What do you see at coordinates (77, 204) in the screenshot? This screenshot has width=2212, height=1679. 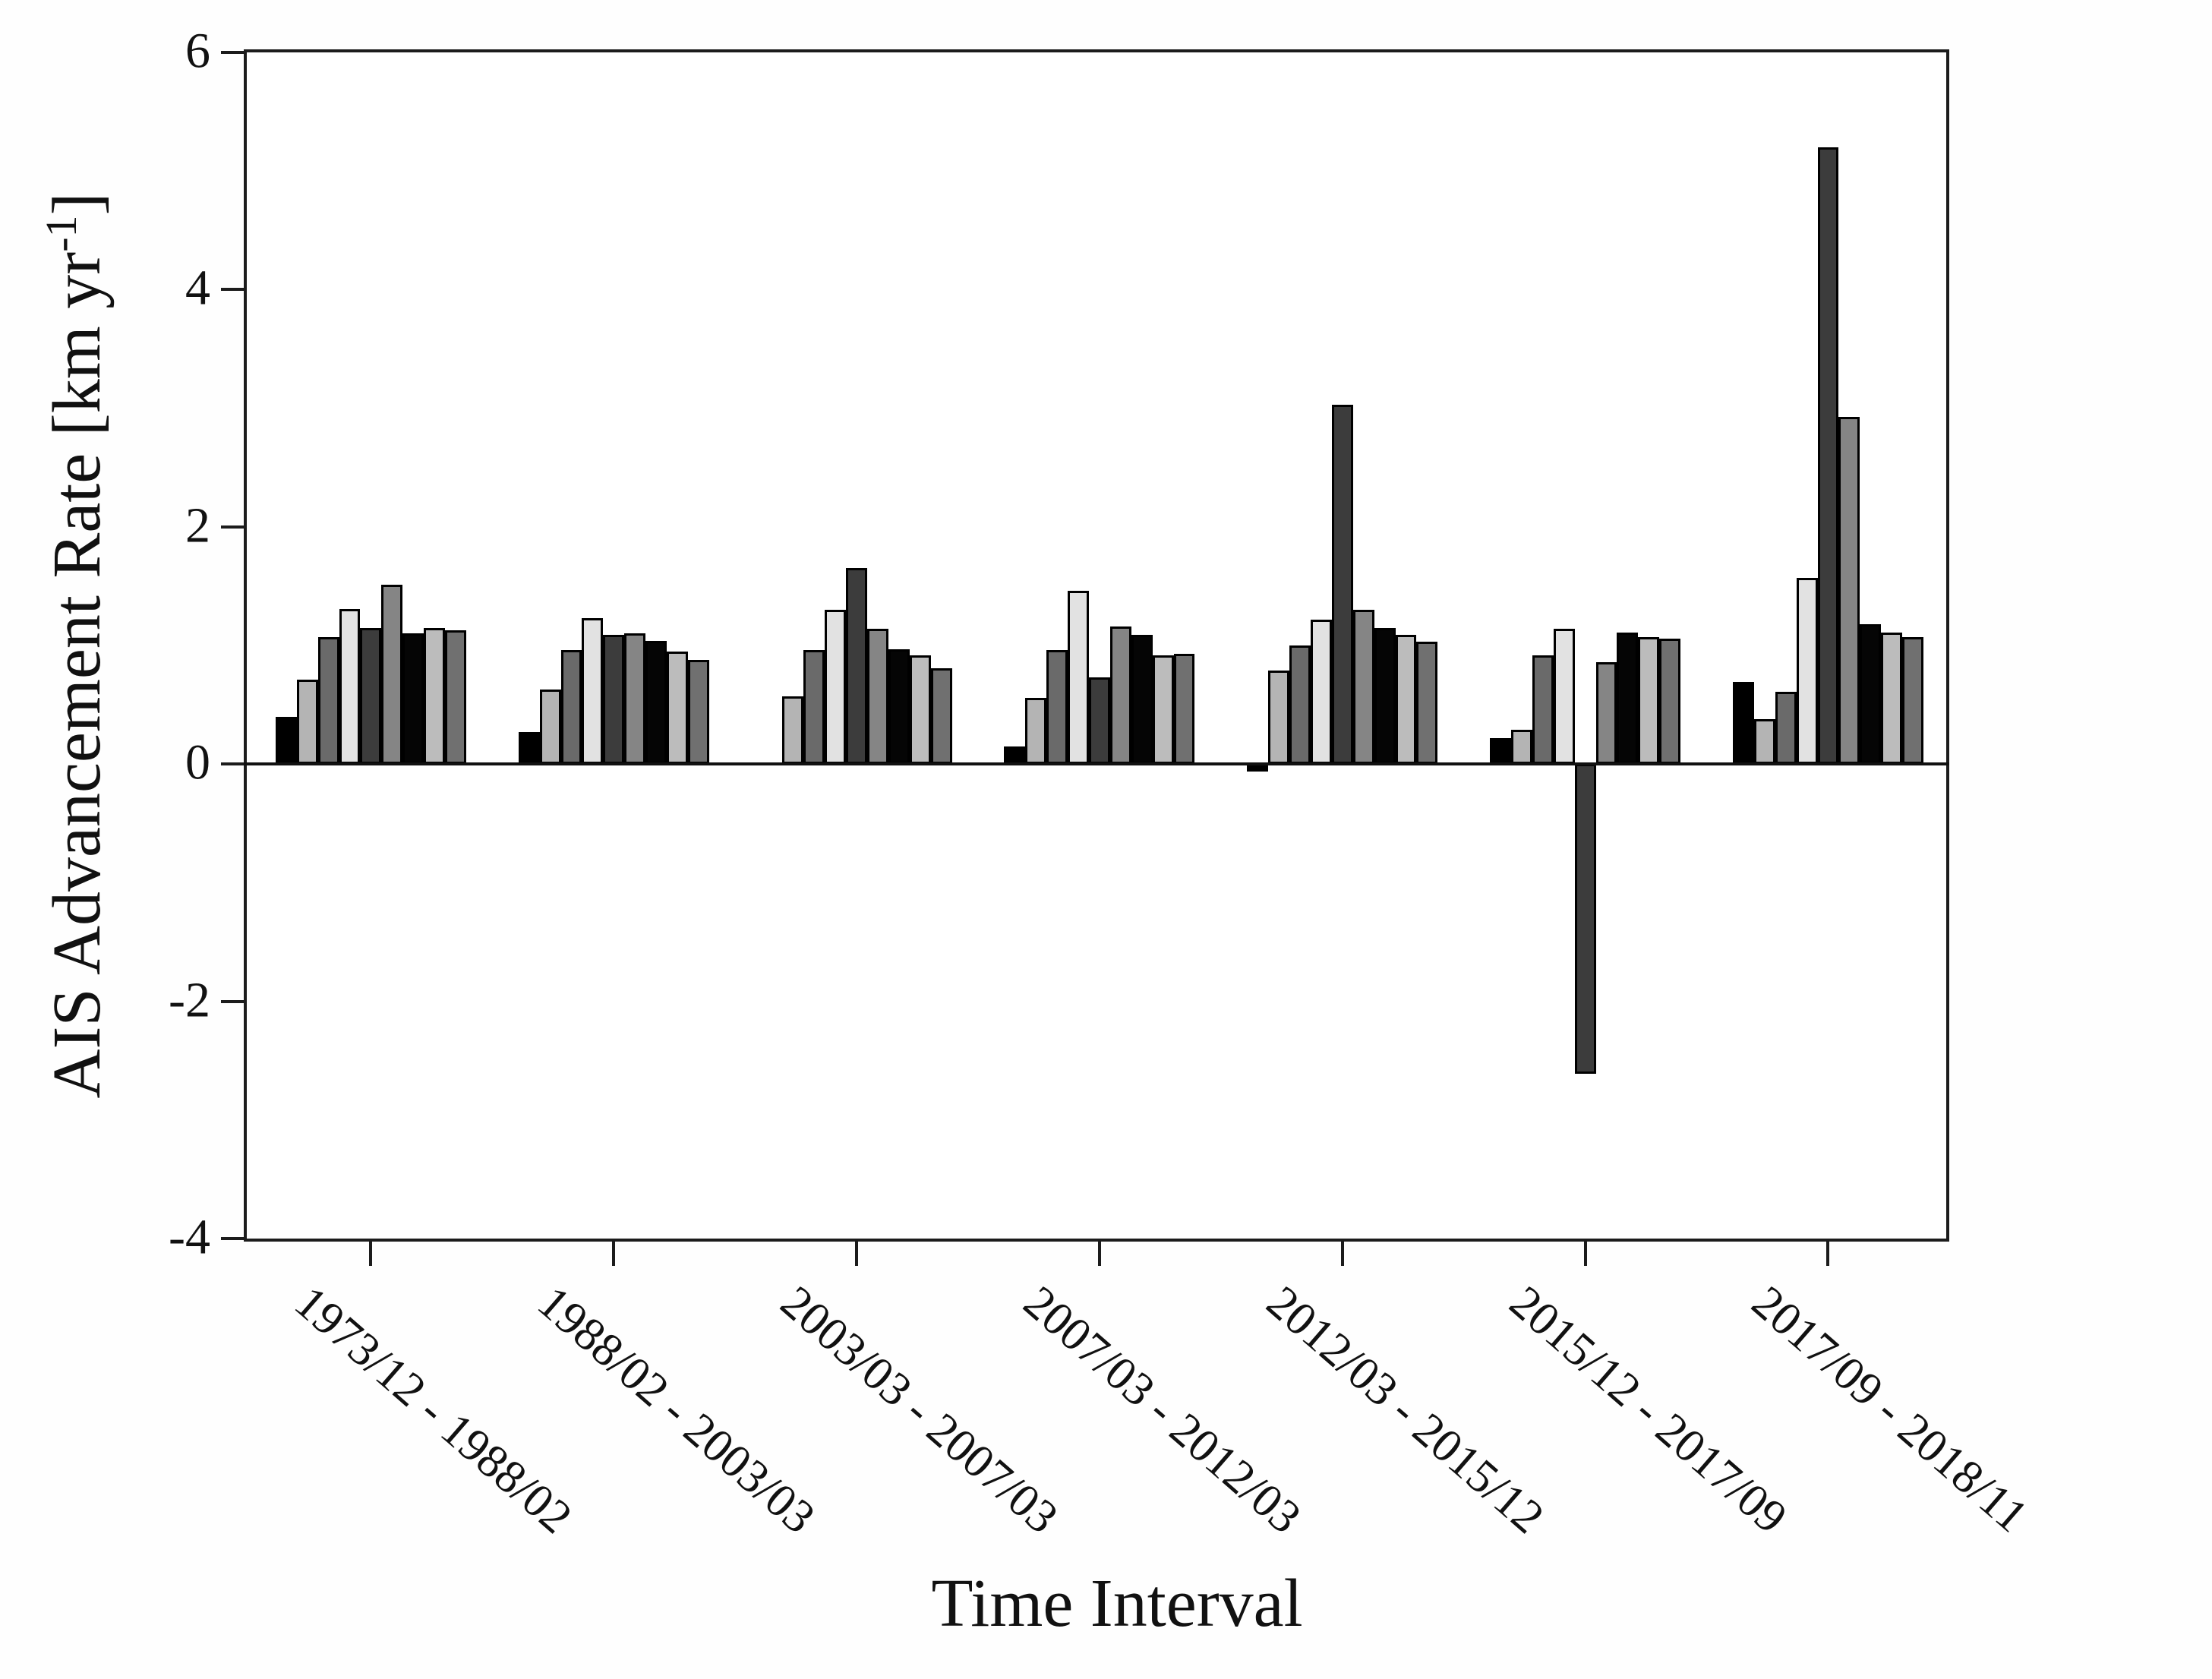 I see `y-axis-title-bracket: ]` at bounding box center [77, 204].